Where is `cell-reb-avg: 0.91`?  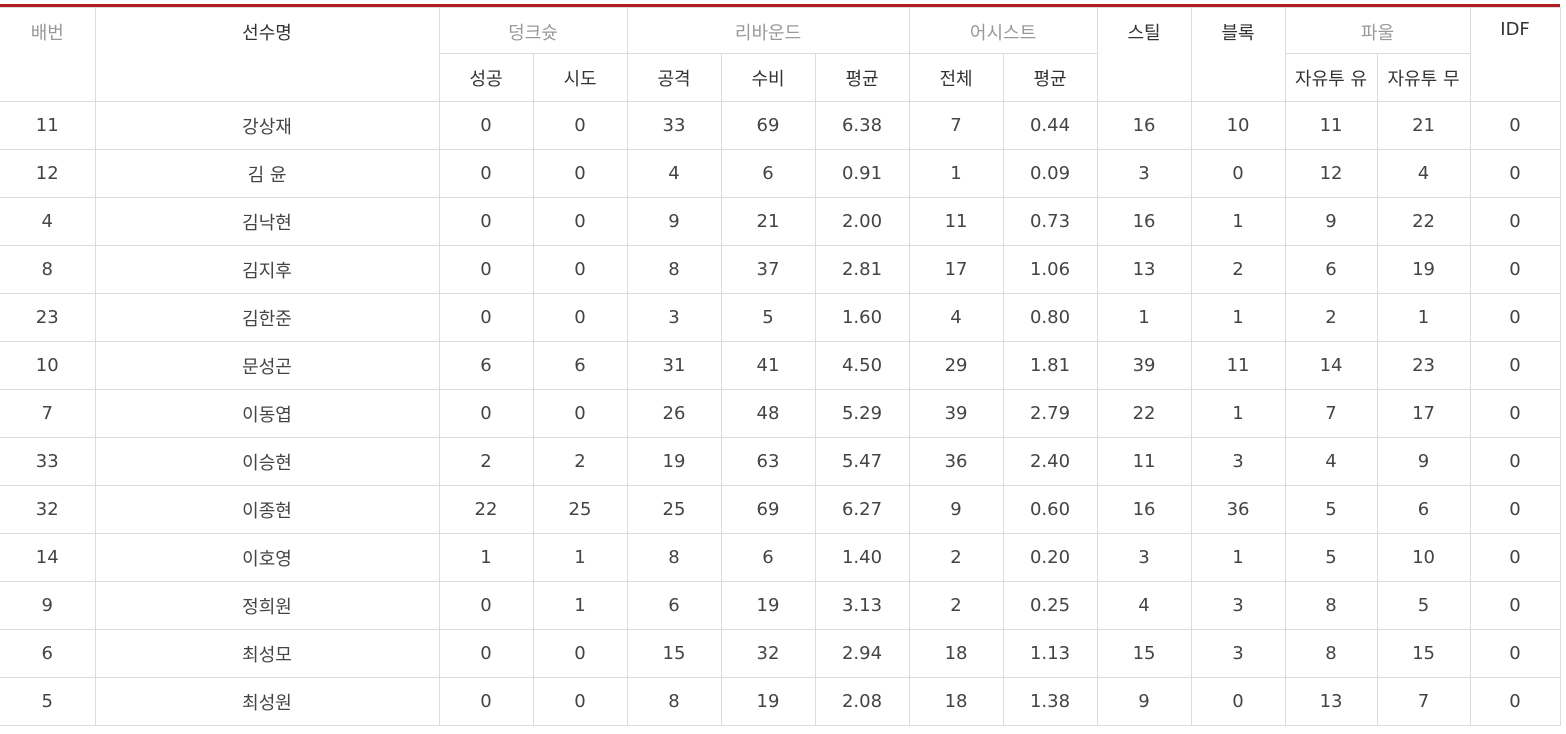
cell-reb-avg: 0.91 is located at coordinates (862, 173).